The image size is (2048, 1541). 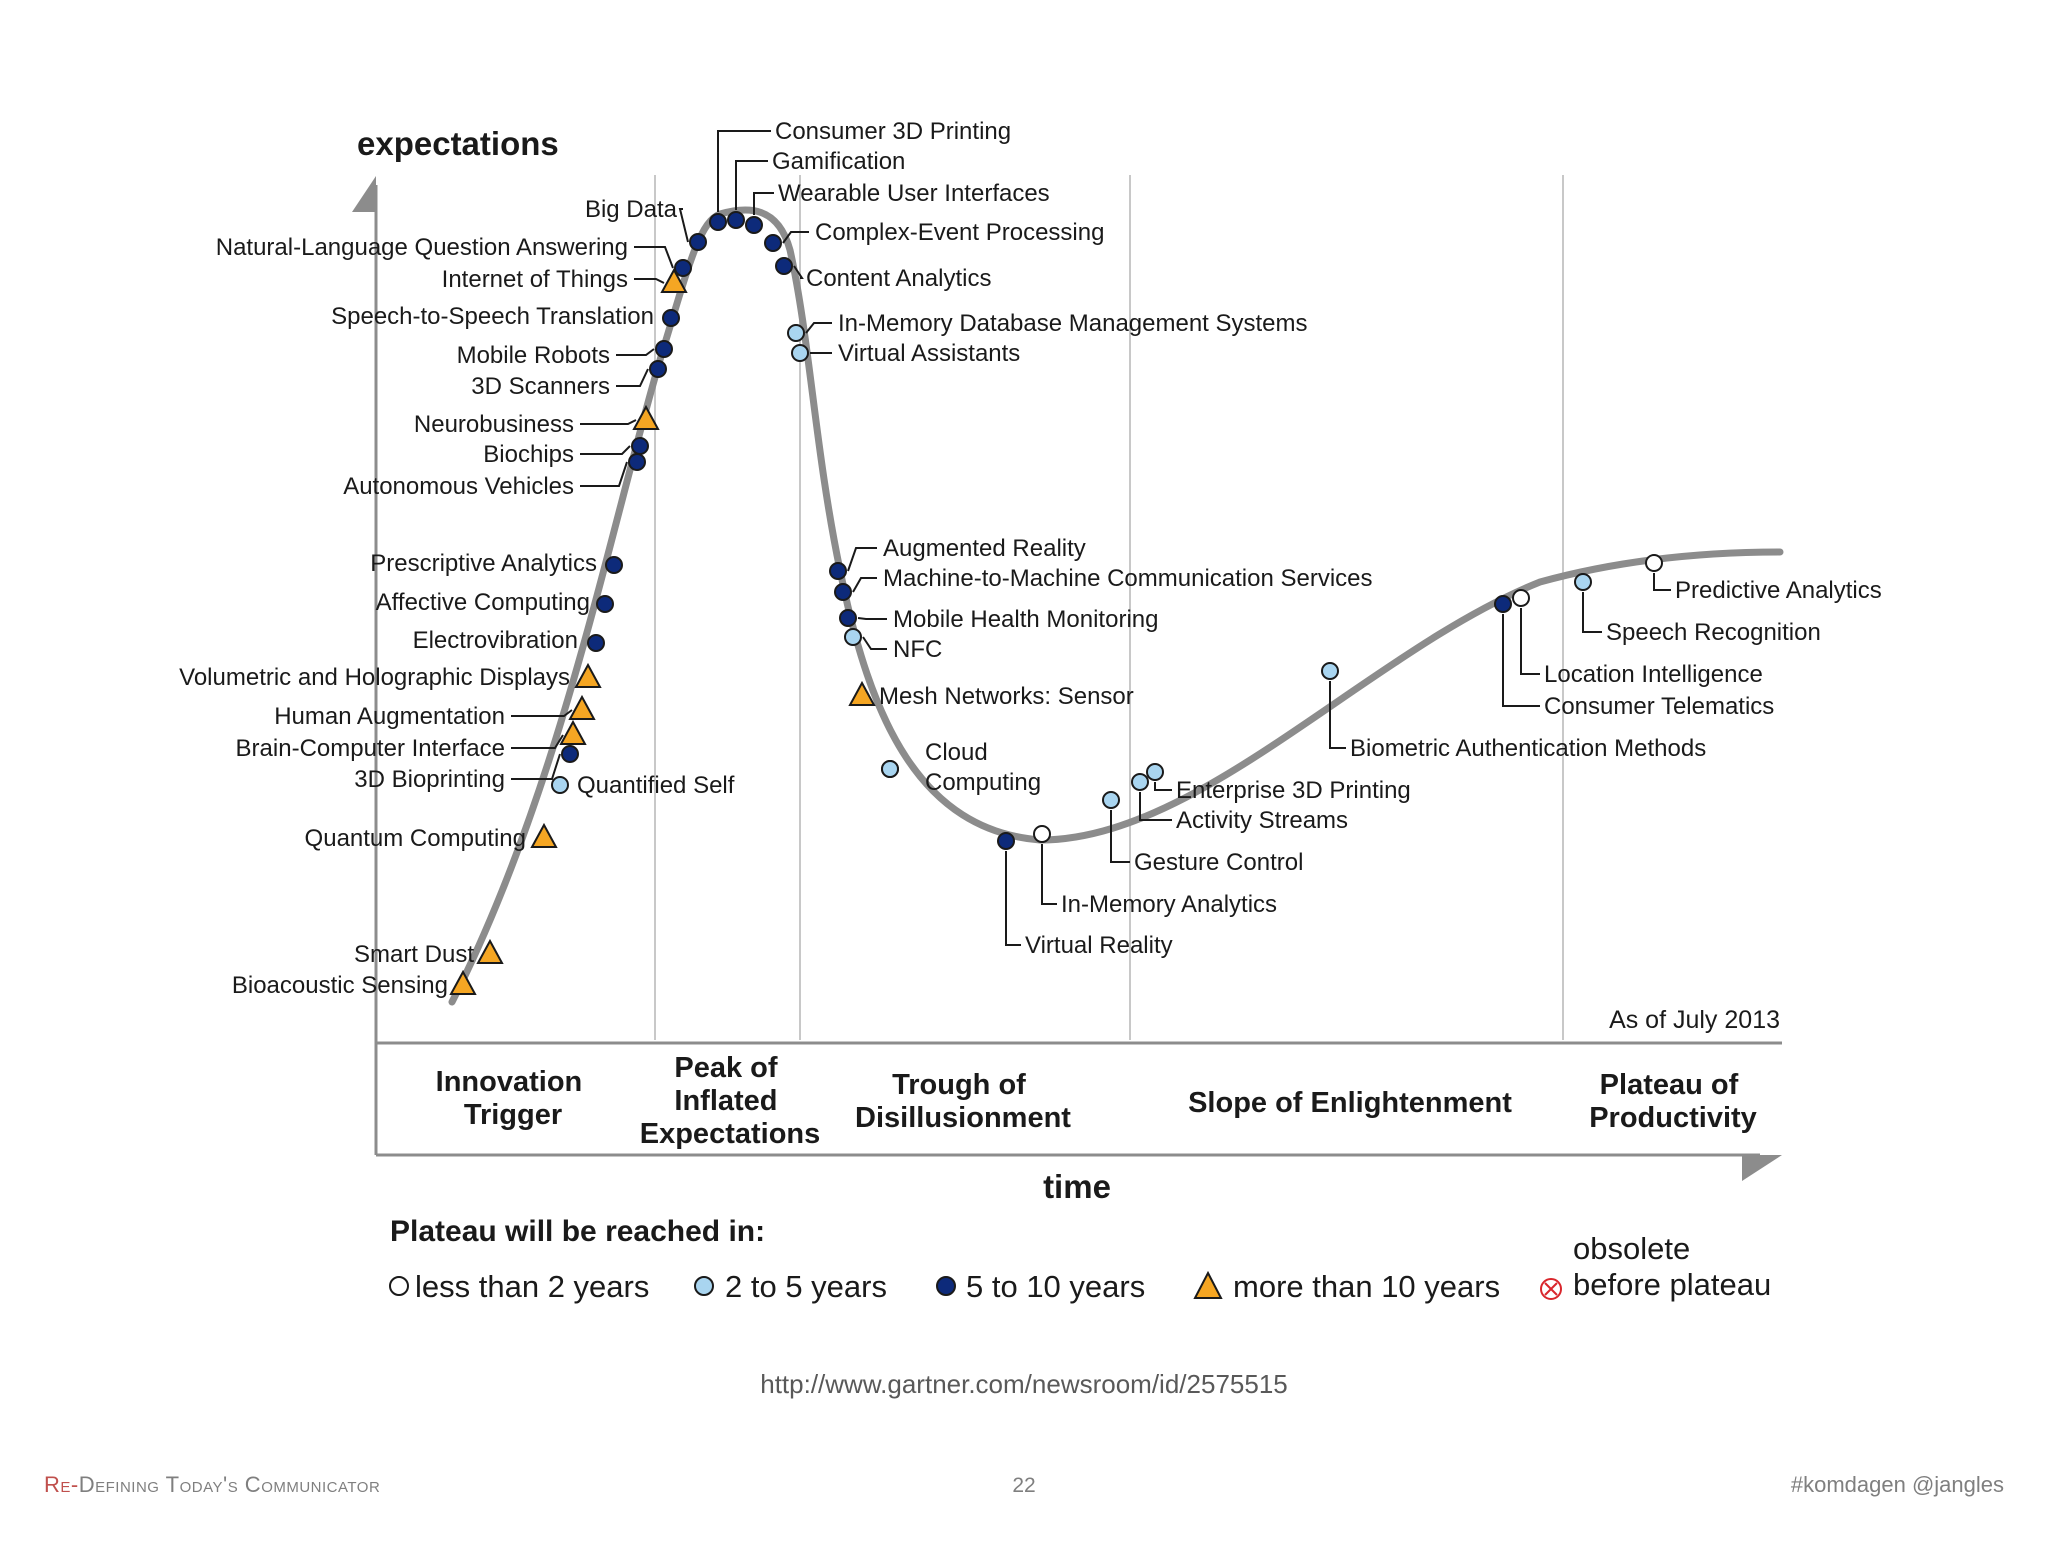 I want to click on tech-speech-to-speech-translation: Speech-to-Speech Translation, so click(x=505, y=316).